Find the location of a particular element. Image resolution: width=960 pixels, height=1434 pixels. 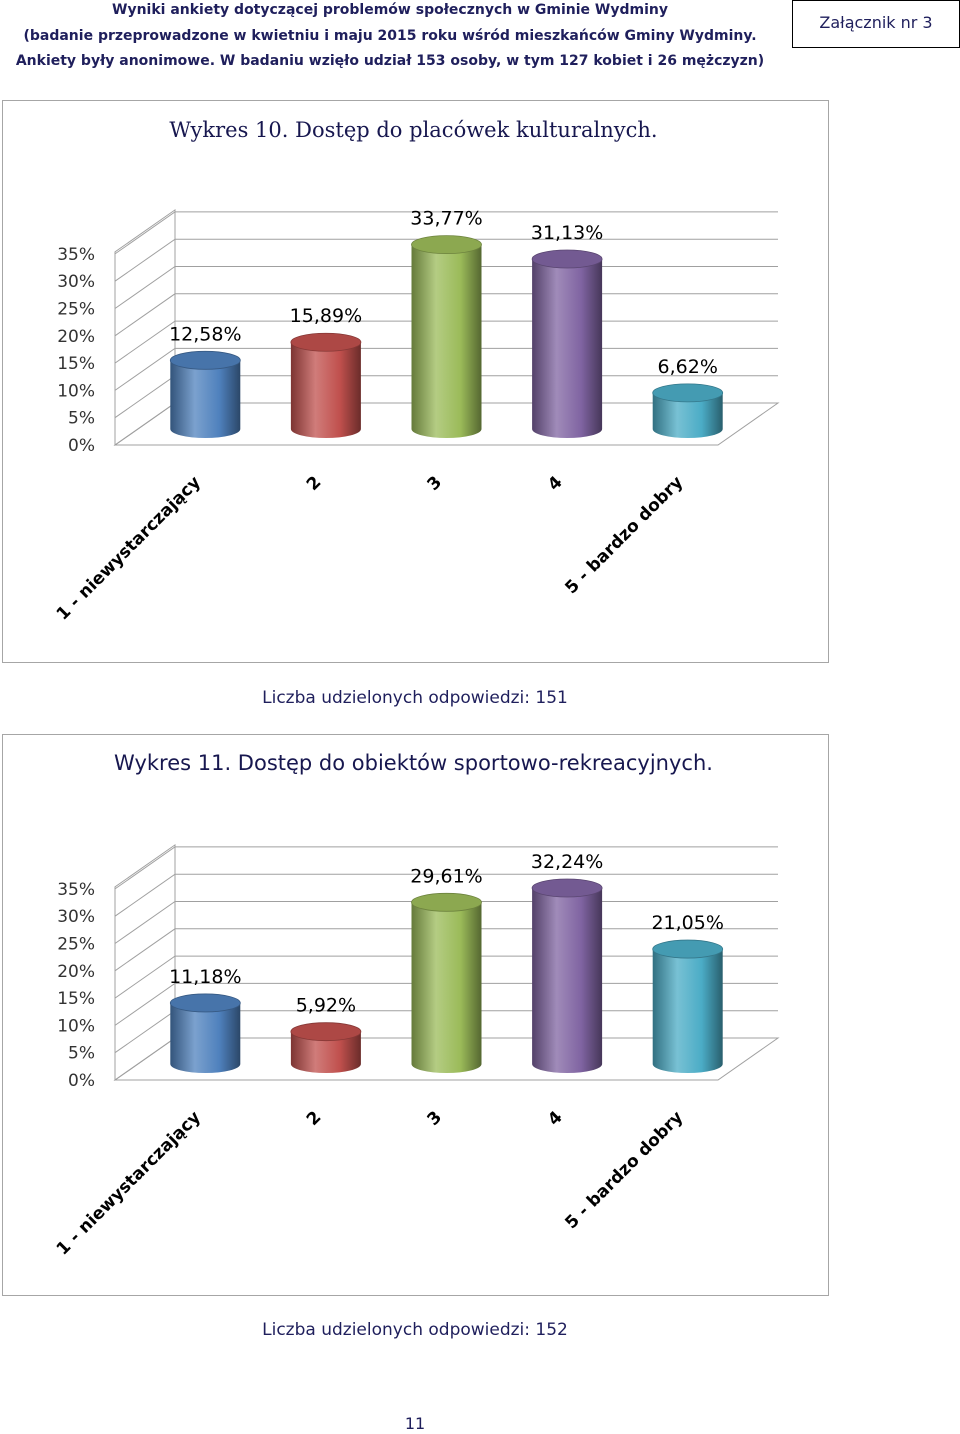

data-label: 33,77% is located at coordinates (446, 219).